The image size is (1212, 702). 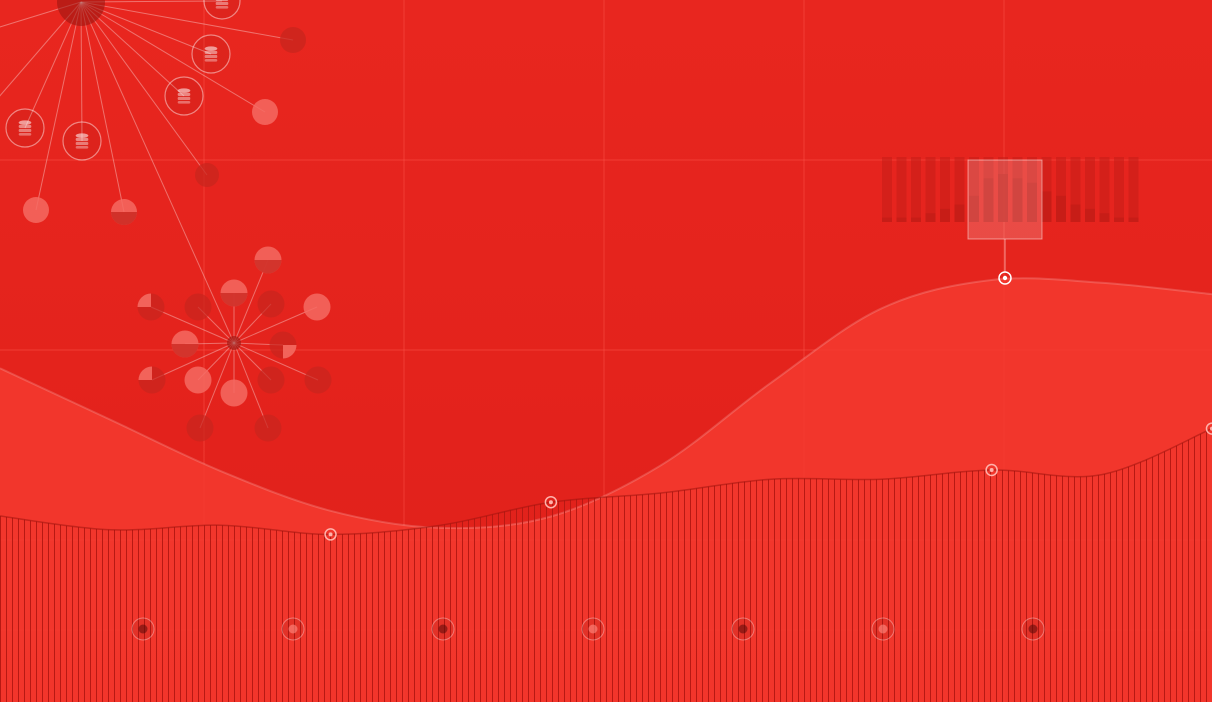 I want to click on network-graph-large, so click(x=153, y=172).